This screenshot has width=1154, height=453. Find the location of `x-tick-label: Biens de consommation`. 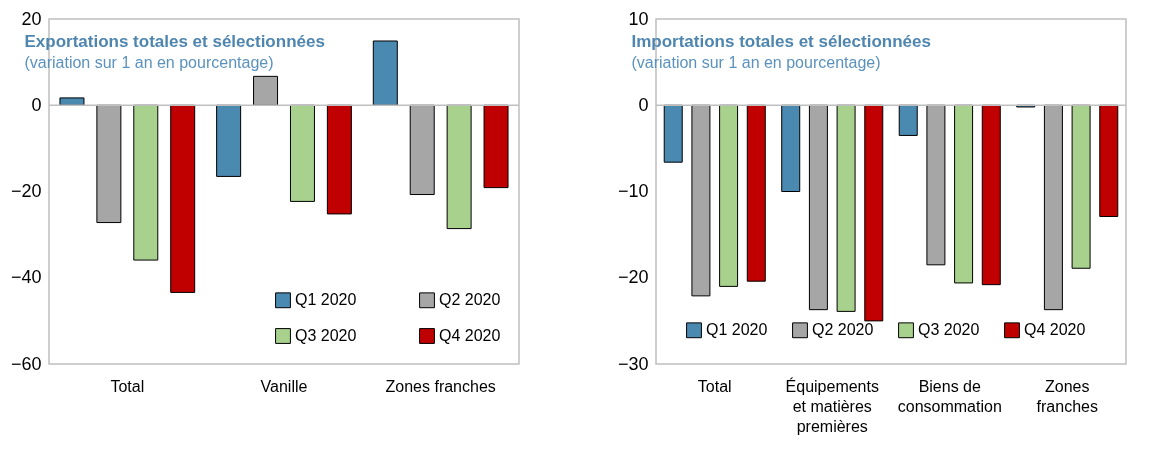

x-tick-label: Biens de consommation is located at coordinates (949, 396).